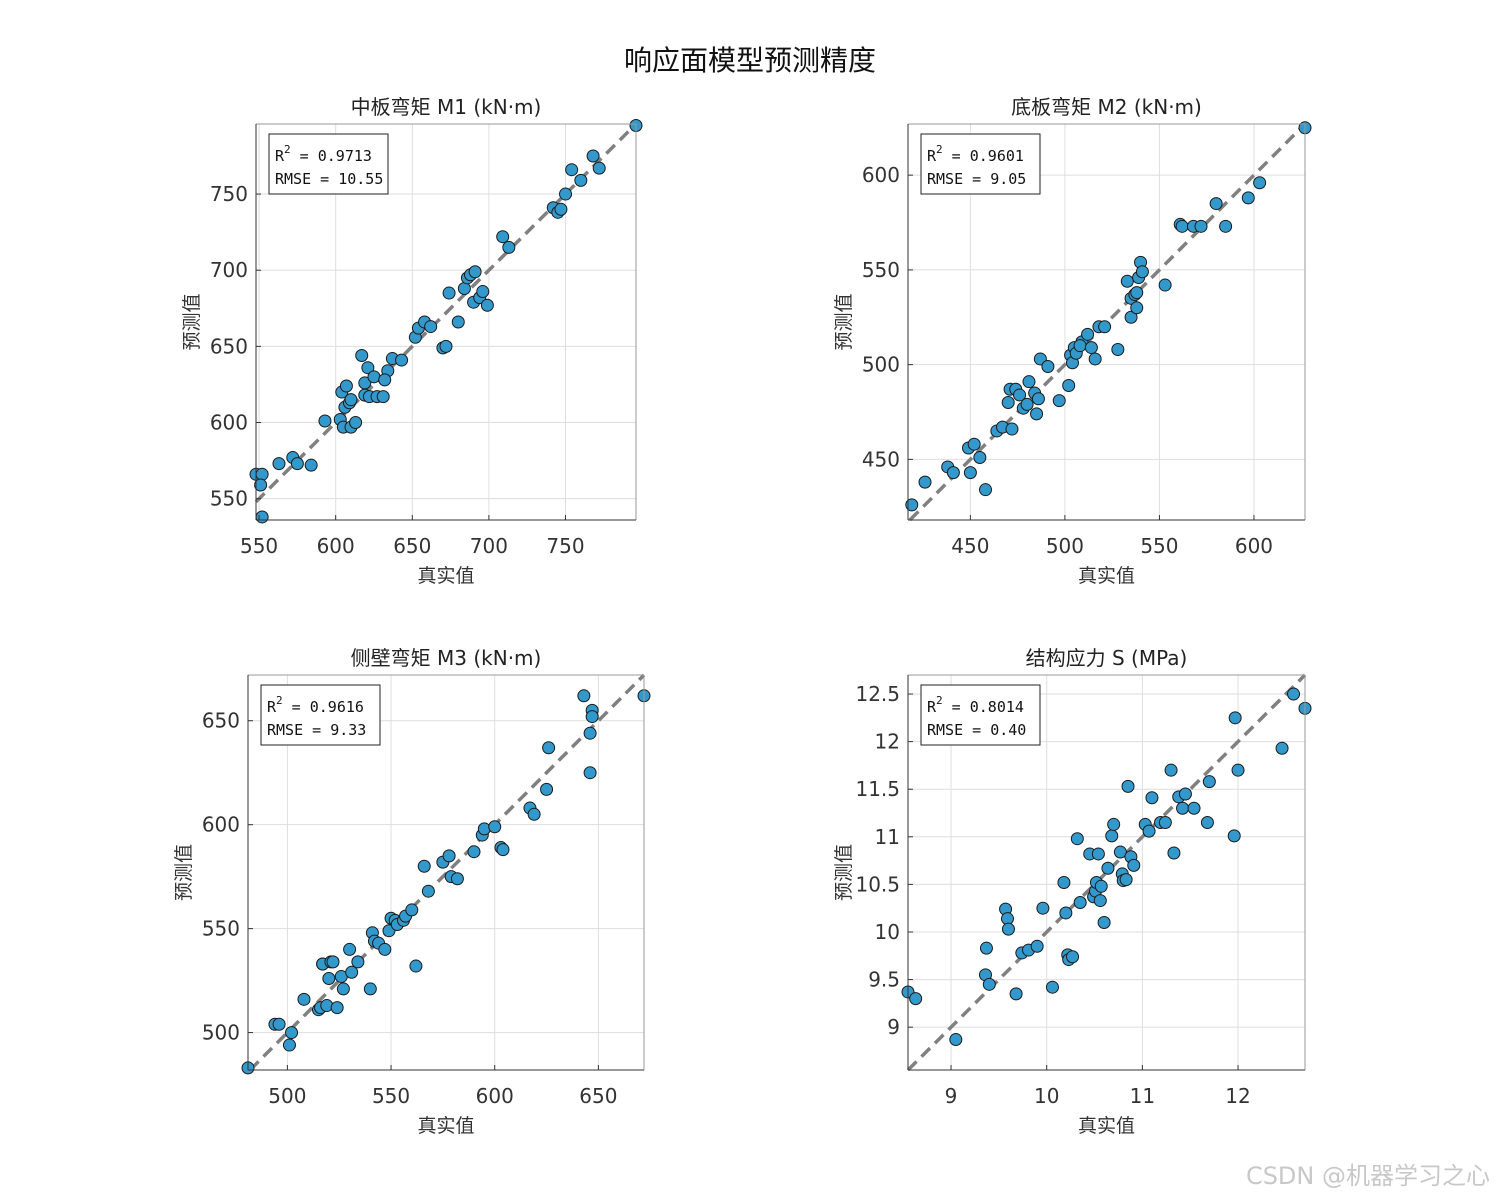 The width and height of the screenshot is (1500, 1200). What do you see at coordinates (229, 270) in the screenshot?
I see `y-tick-label: 700` at bounding box center [229, 270].